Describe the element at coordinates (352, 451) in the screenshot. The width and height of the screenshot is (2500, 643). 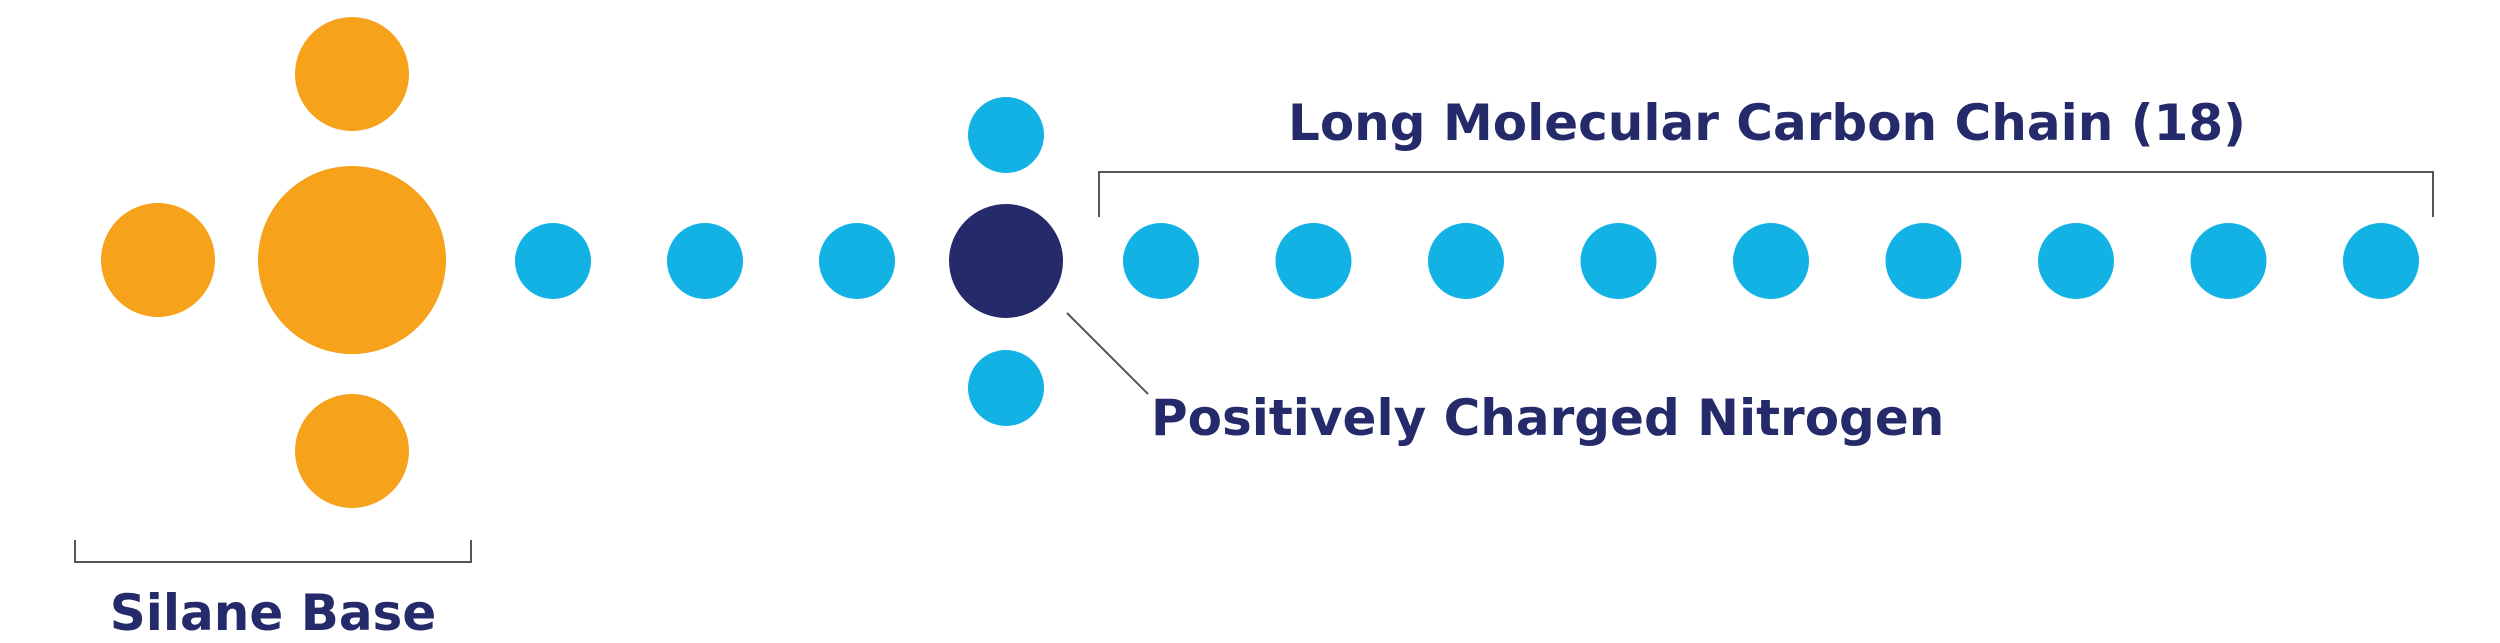
I see `silane-bottom-atom` at that location.